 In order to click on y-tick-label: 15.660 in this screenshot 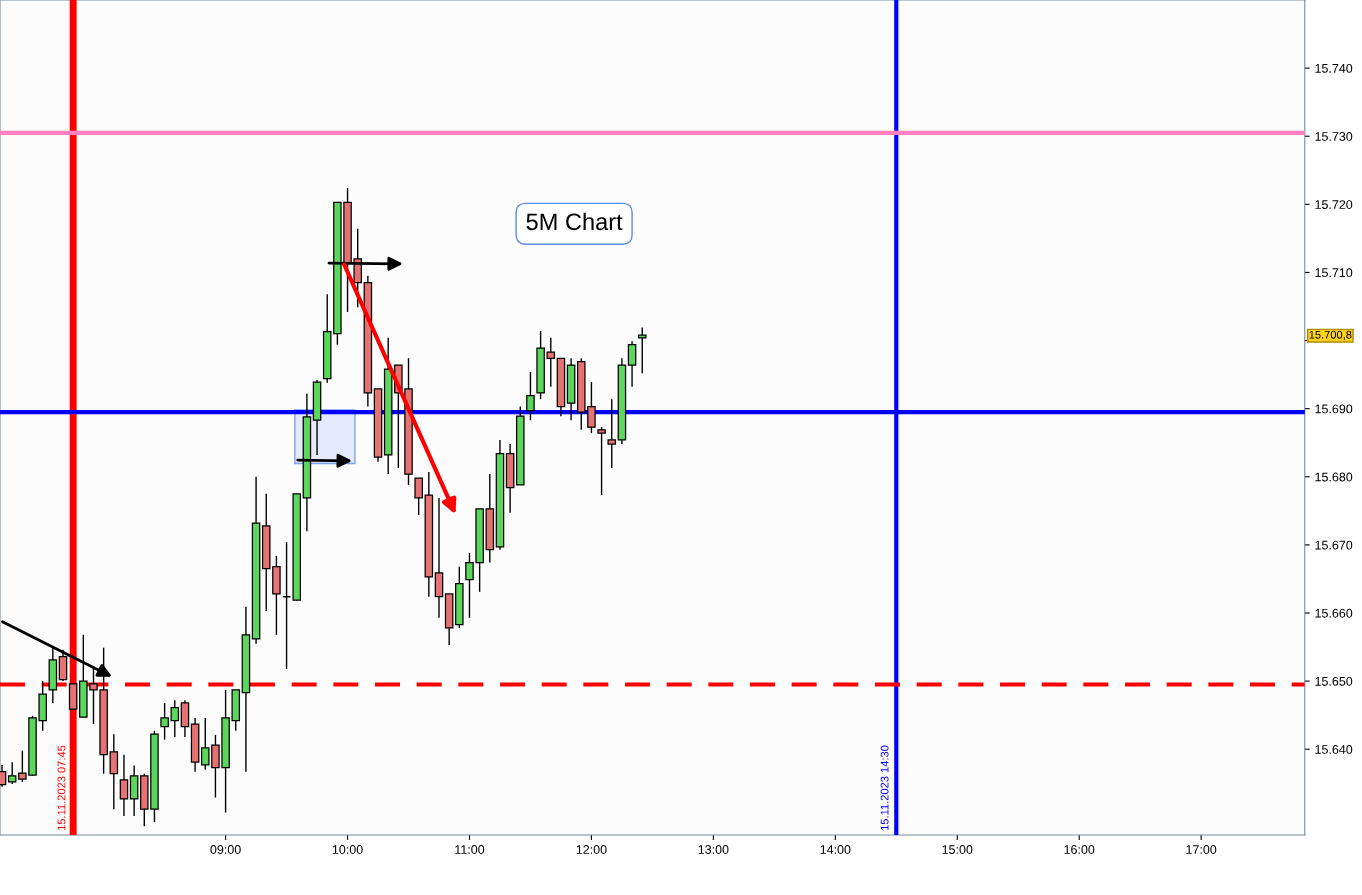, I will do `click(1334, 613)`.